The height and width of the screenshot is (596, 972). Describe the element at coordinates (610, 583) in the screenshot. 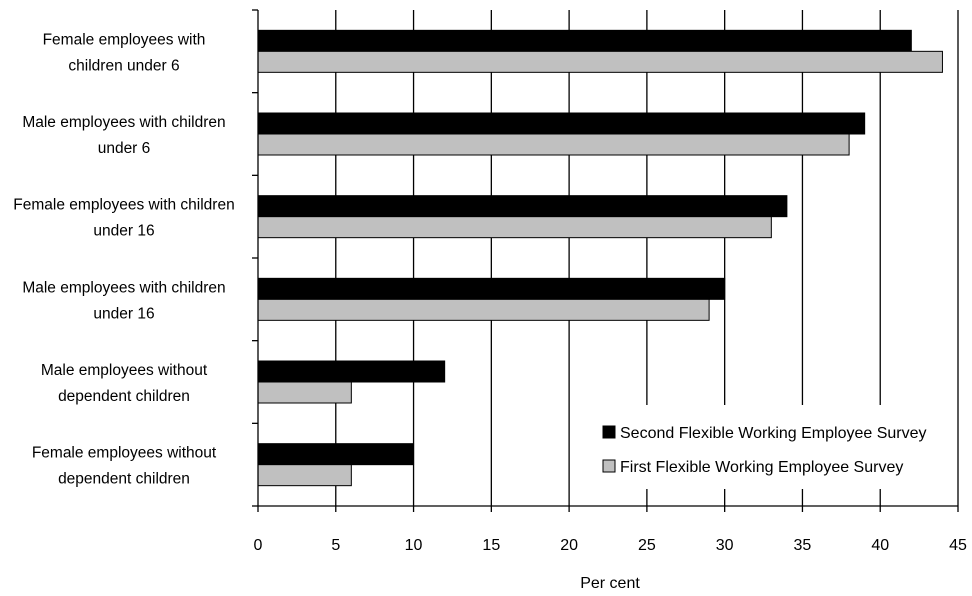

I see `x-axis-label: Per cent` at that location.